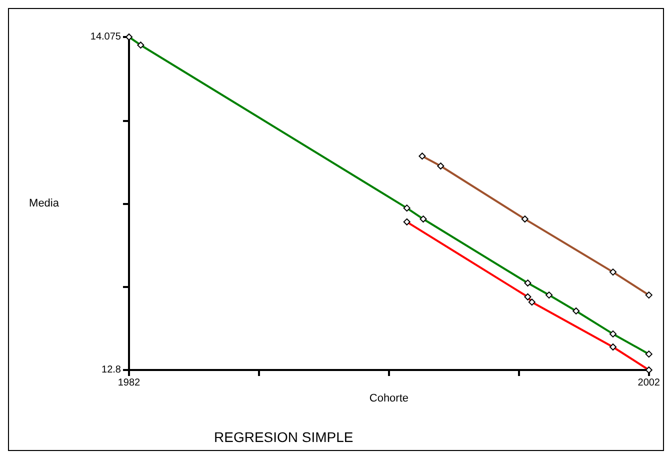  I want to click on y-tick-label: 14.075, so click(106, 37).